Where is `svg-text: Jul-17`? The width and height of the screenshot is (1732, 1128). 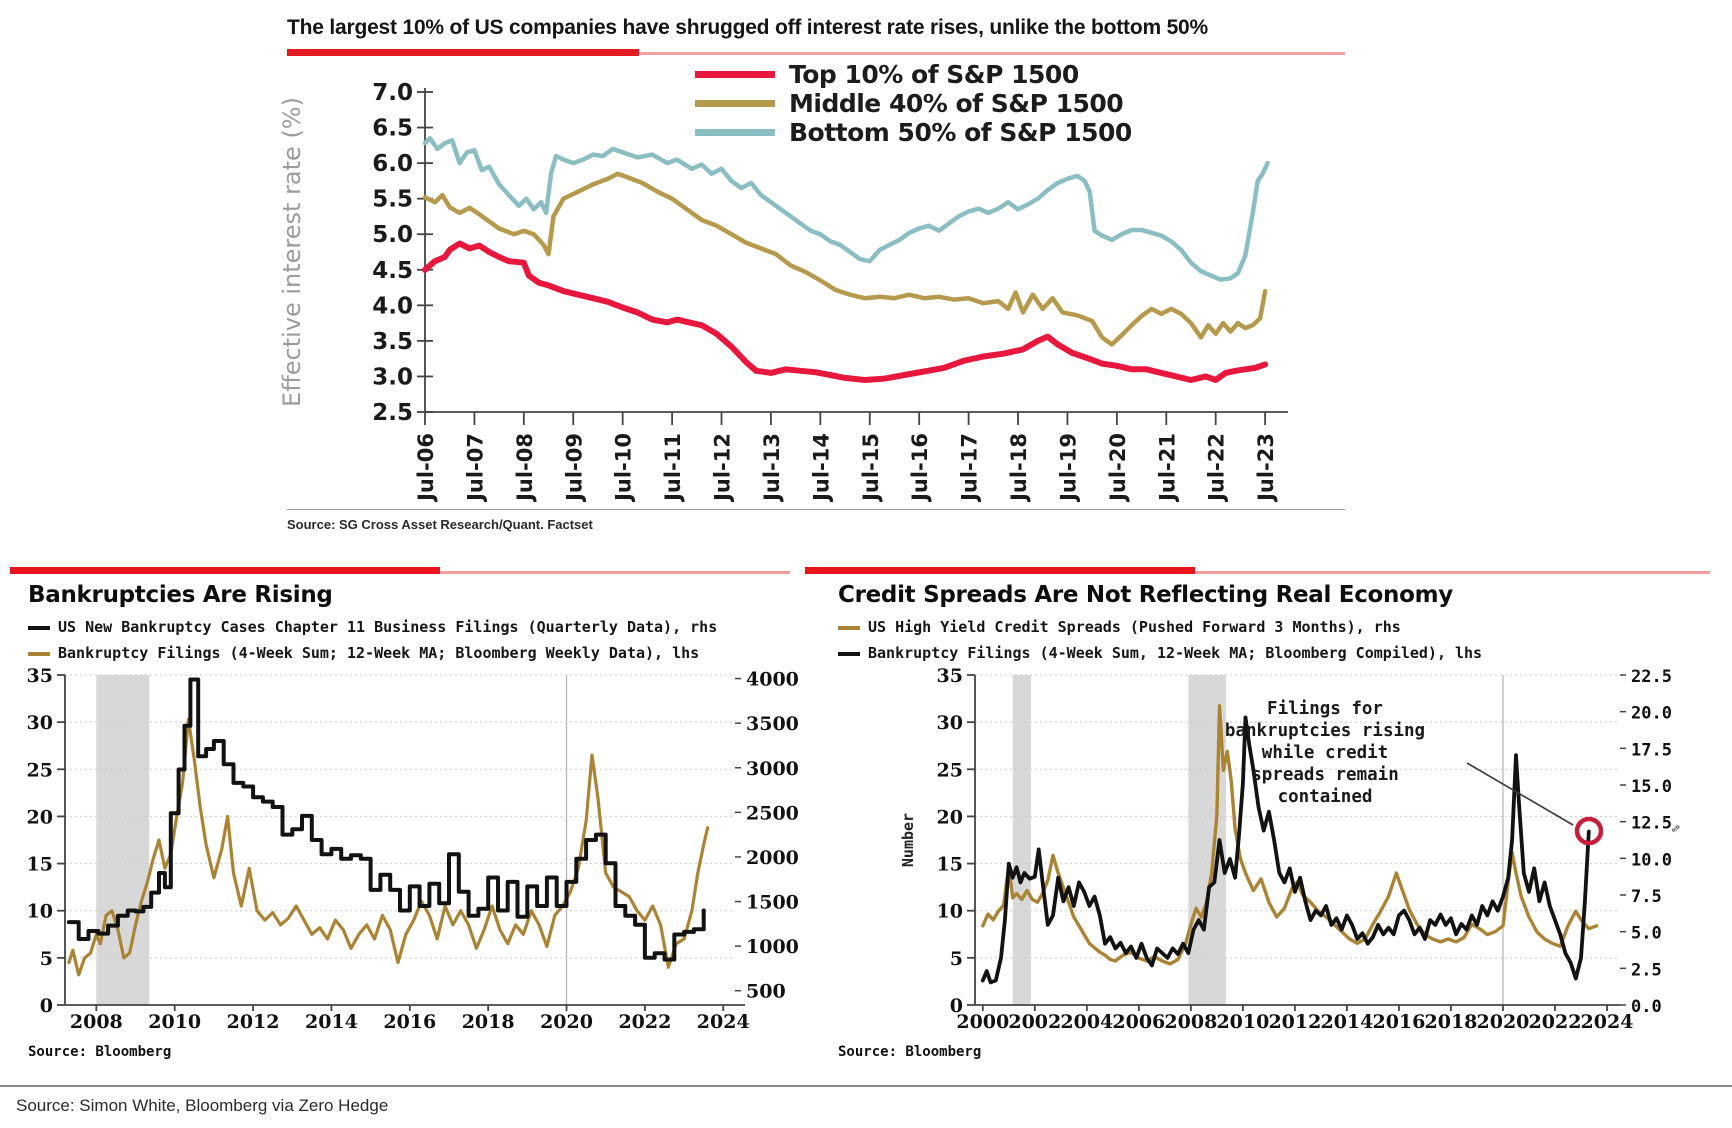
svg-text: Jul-17 is located at coordinates (970, 468).